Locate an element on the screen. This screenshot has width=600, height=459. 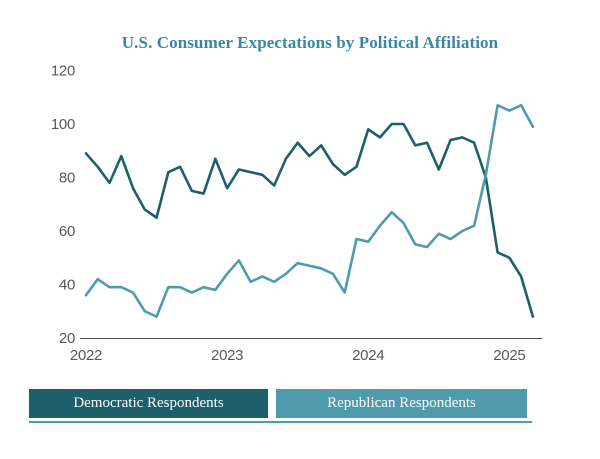
x-tick-label: 2022 is located at coordinates (86, 355).